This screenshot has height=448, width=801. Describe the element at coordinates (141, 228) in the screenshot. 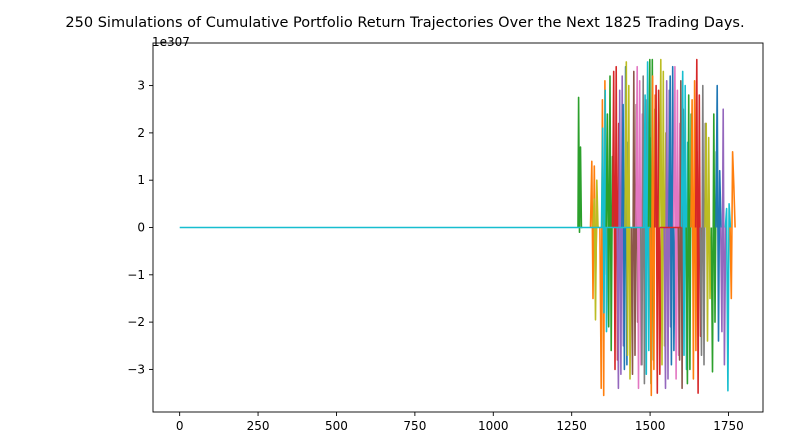

I see `y-tick-label: 0` at that location.